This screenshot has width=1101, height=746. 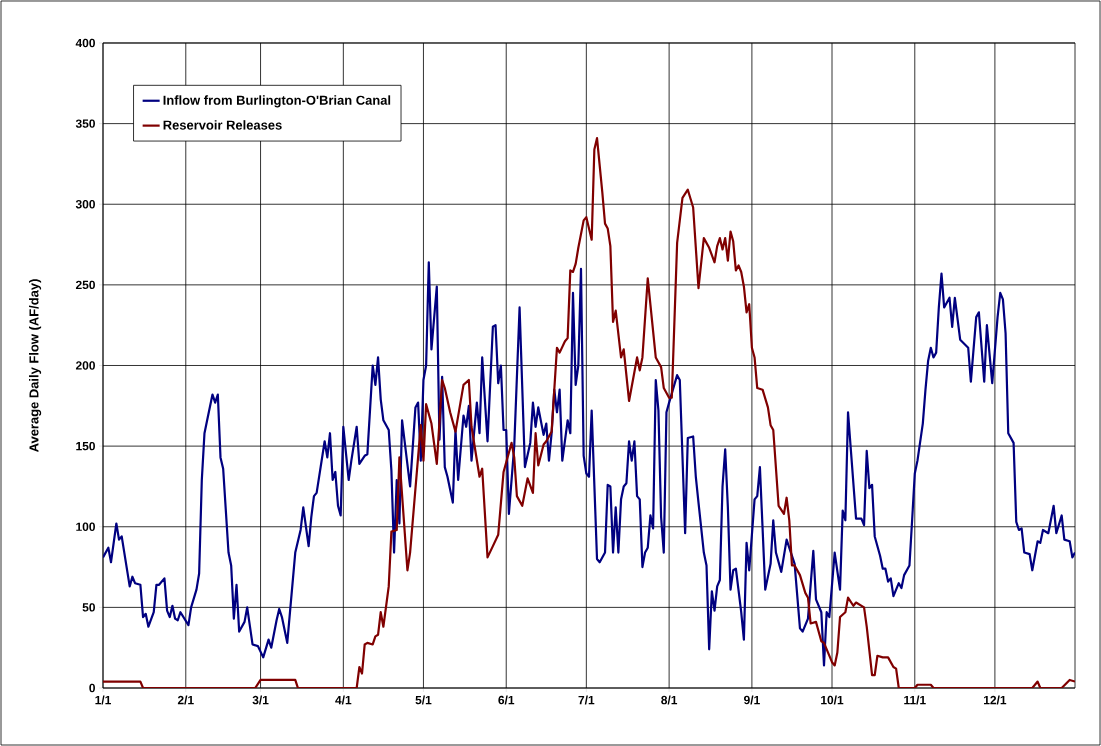 I want to click on x-tick-label: 6/1, so click(x=506, y=700).